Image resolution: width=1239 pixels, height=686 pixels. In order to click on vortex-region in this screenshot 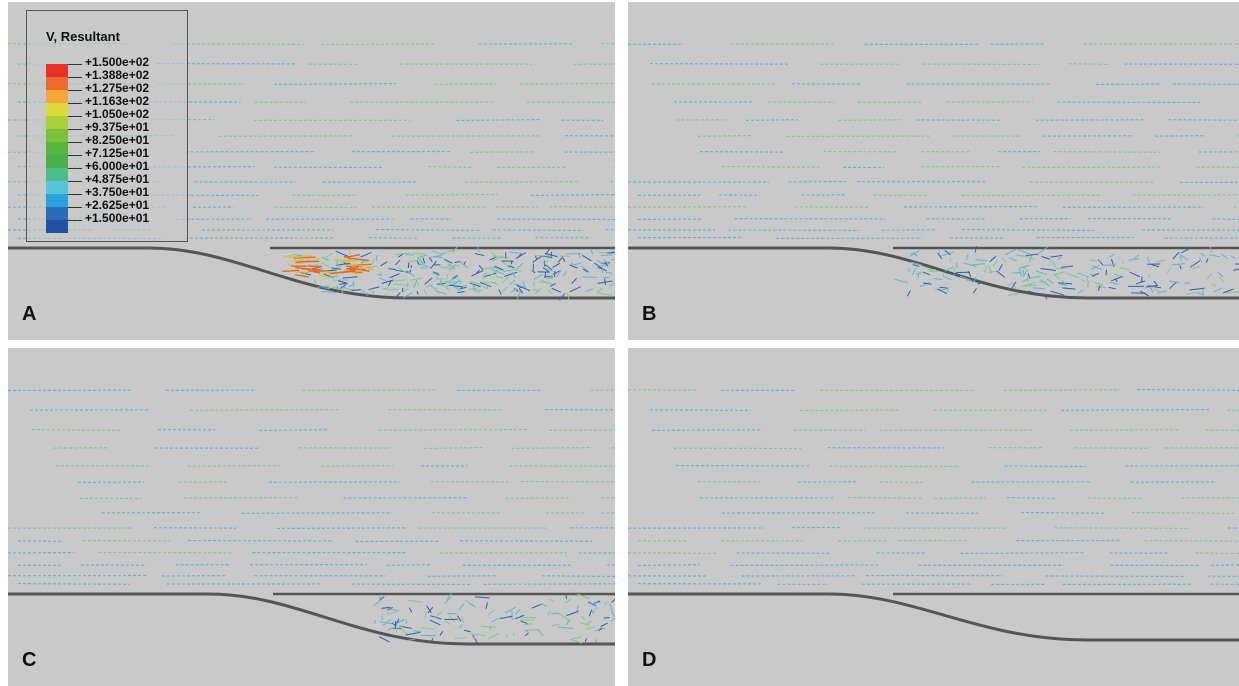, I will do `click(494, 618)`.